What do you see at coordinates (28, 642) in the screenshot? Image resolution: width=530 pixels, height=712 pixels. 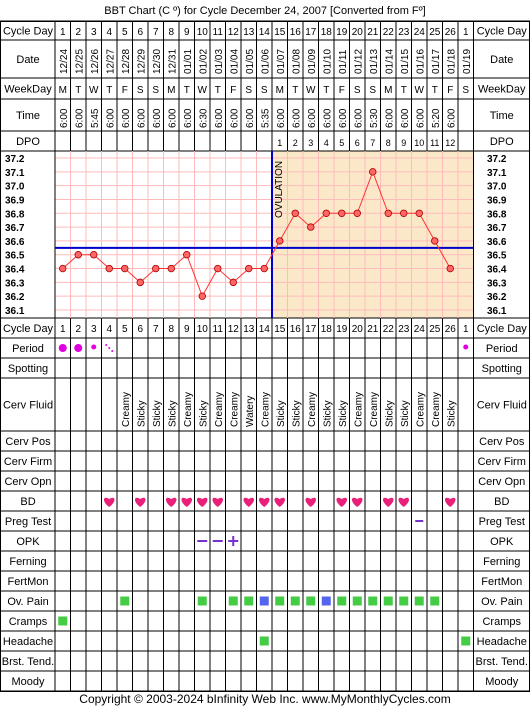 I see `row-label-headache: Headache` at bounding box center [28, 642].